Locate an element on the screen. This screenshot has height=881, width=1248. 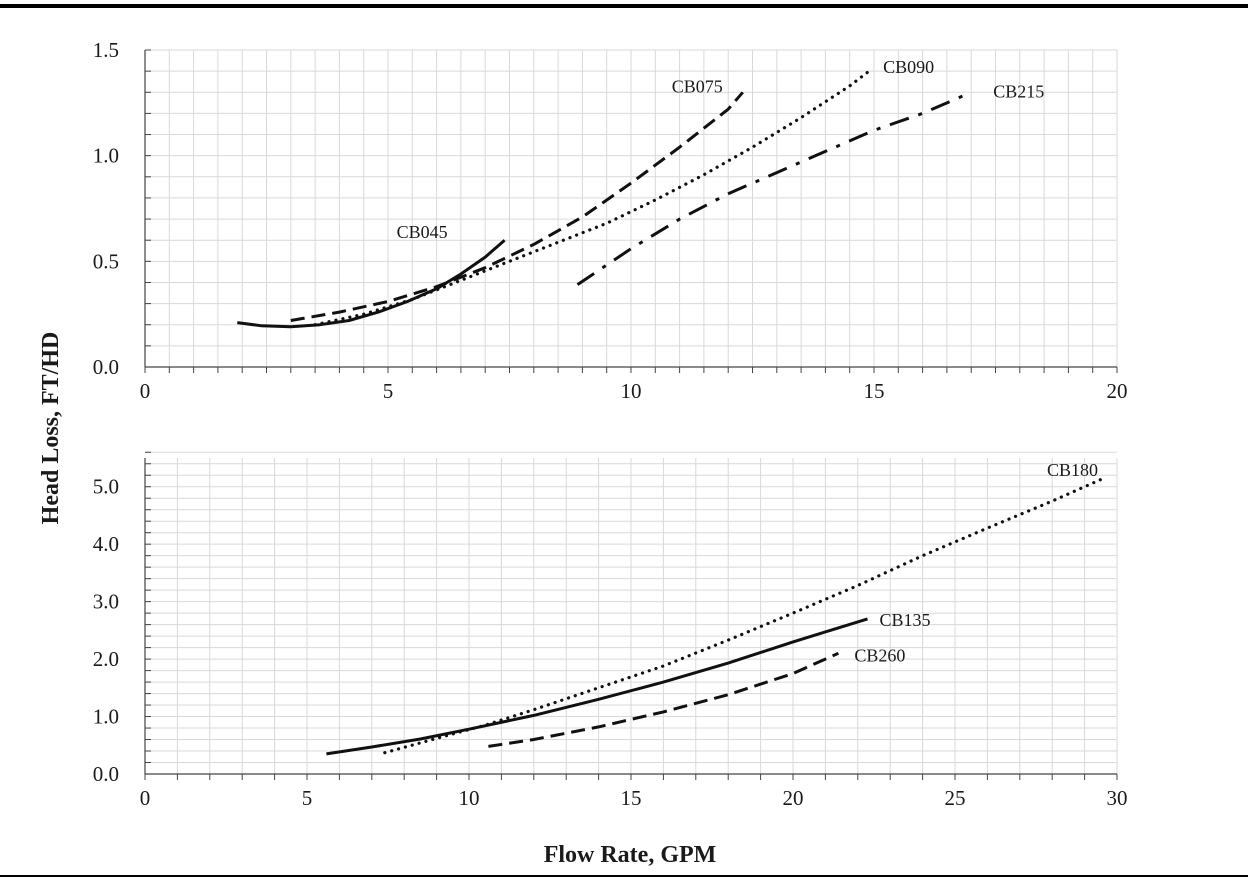
series-line-cb260 is located at coordinates (664, 699).